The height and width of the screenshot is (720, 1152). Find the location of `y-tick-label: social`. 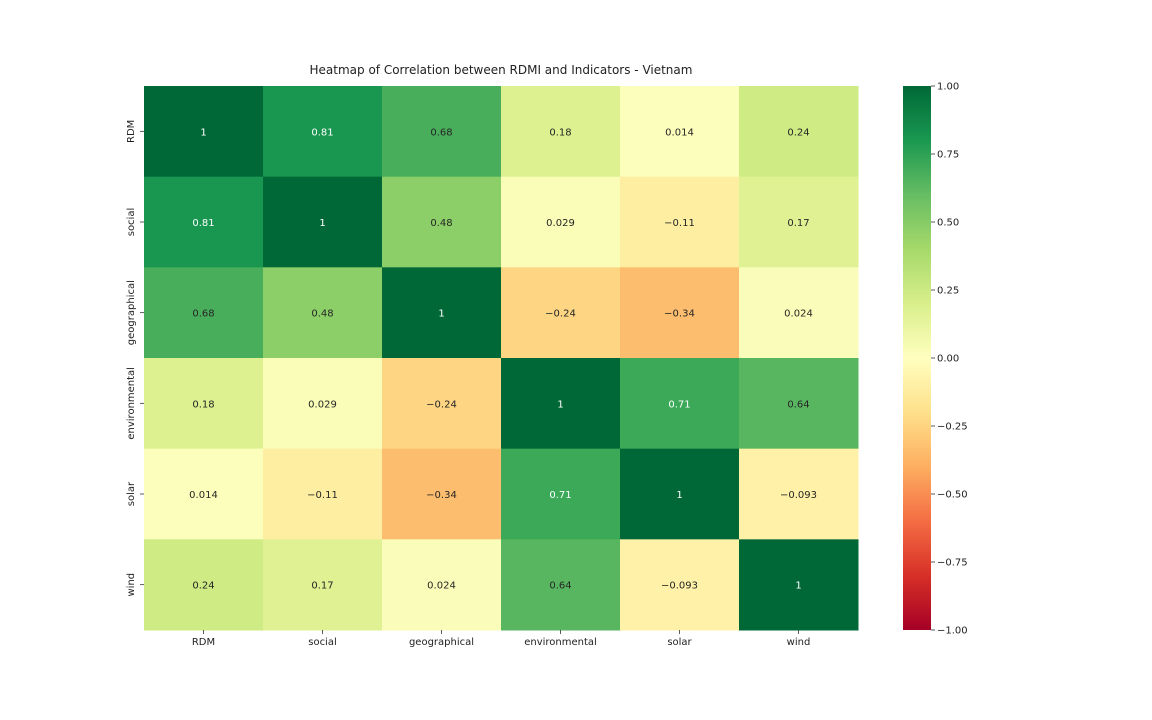

y-tick-label: social is located at coordinates (131, 222).